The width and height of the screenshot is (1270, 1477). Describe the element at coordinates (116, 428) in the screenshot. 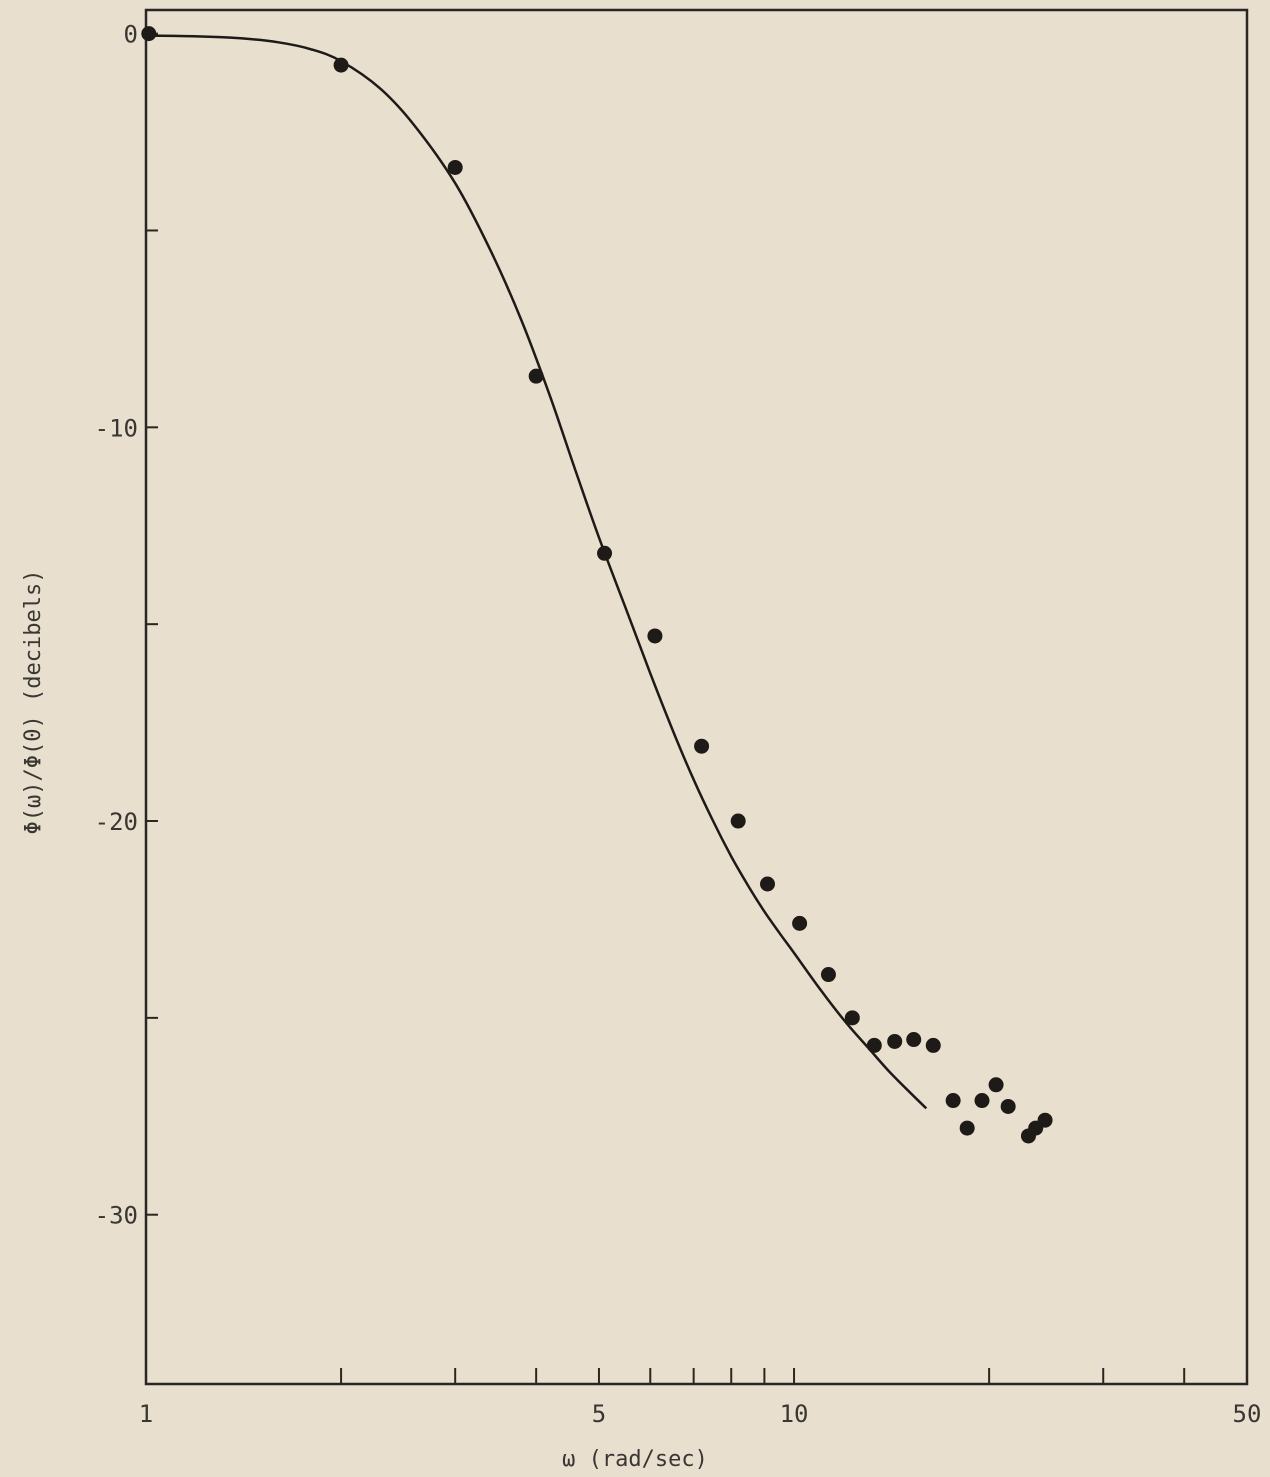

I see `y-tick-label: -10` at that location.